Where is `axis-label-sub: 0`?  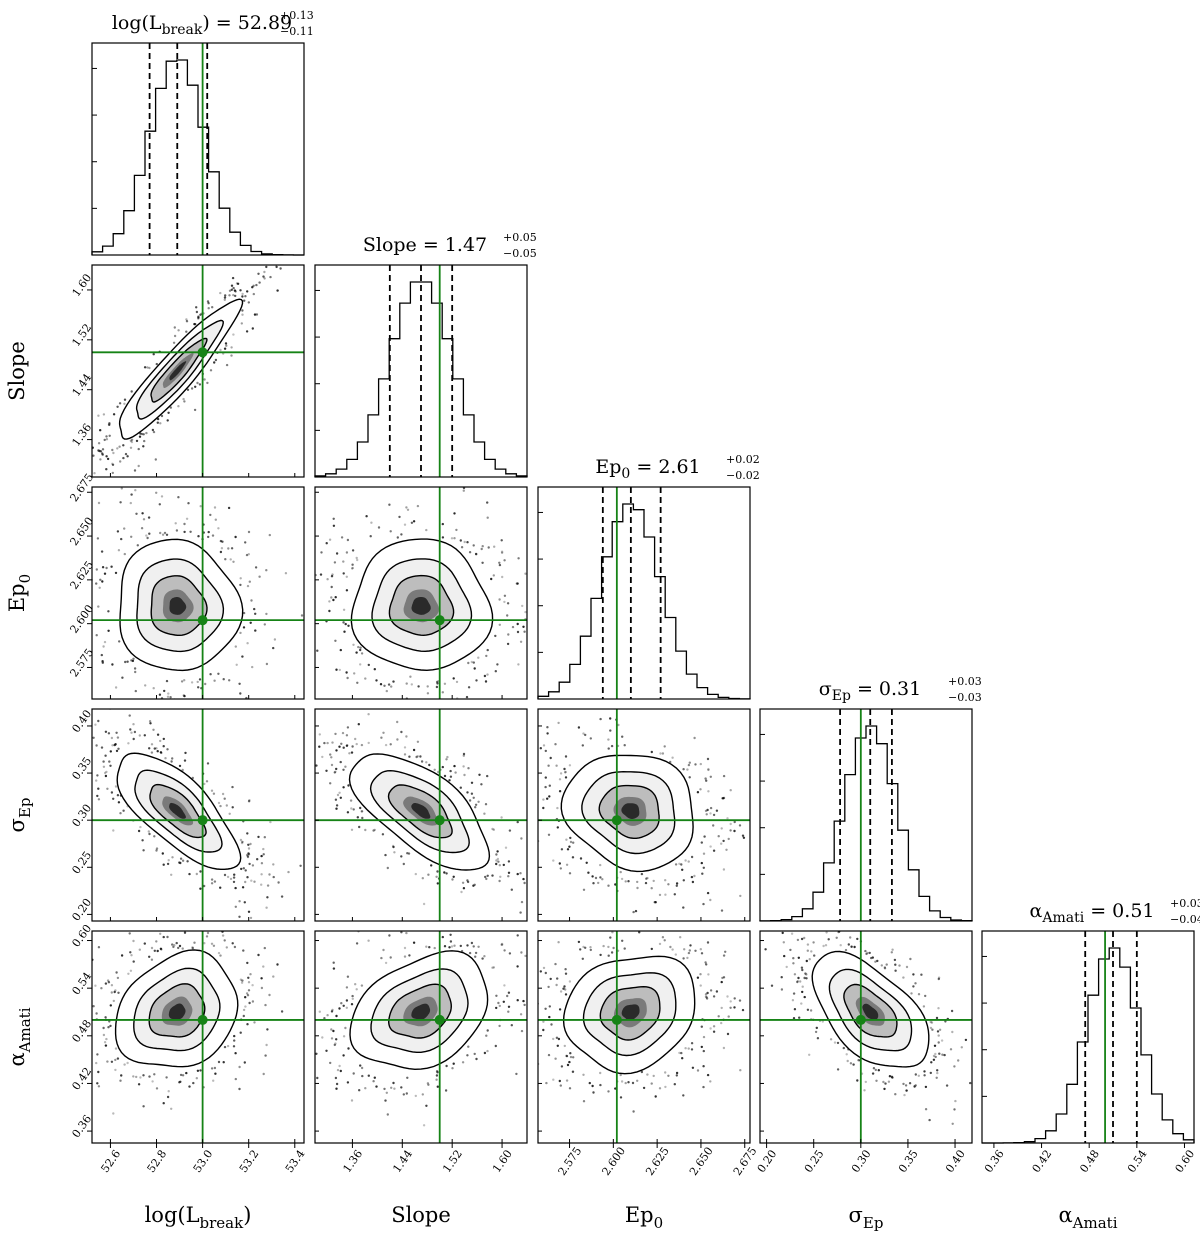
axis-label-sub: 0 is located at coordinates (25, 579).